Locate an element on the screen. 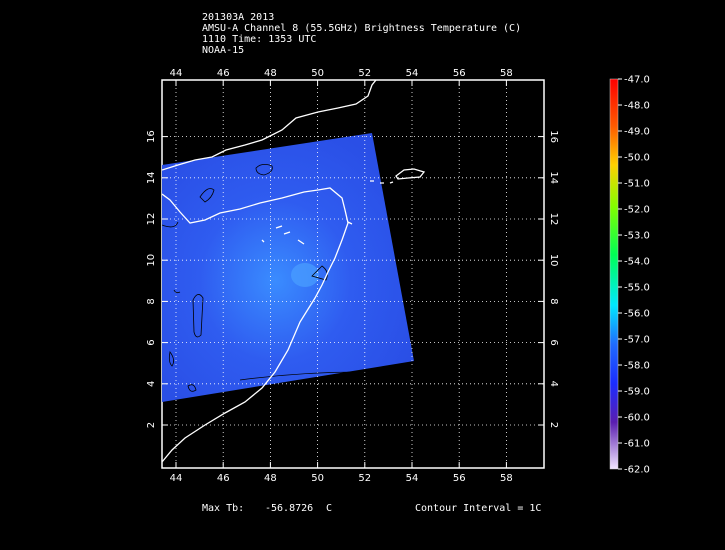 This screenshot has width=725, height=550. lon-label-top-52: 52 is located at coordinates (364, 73).